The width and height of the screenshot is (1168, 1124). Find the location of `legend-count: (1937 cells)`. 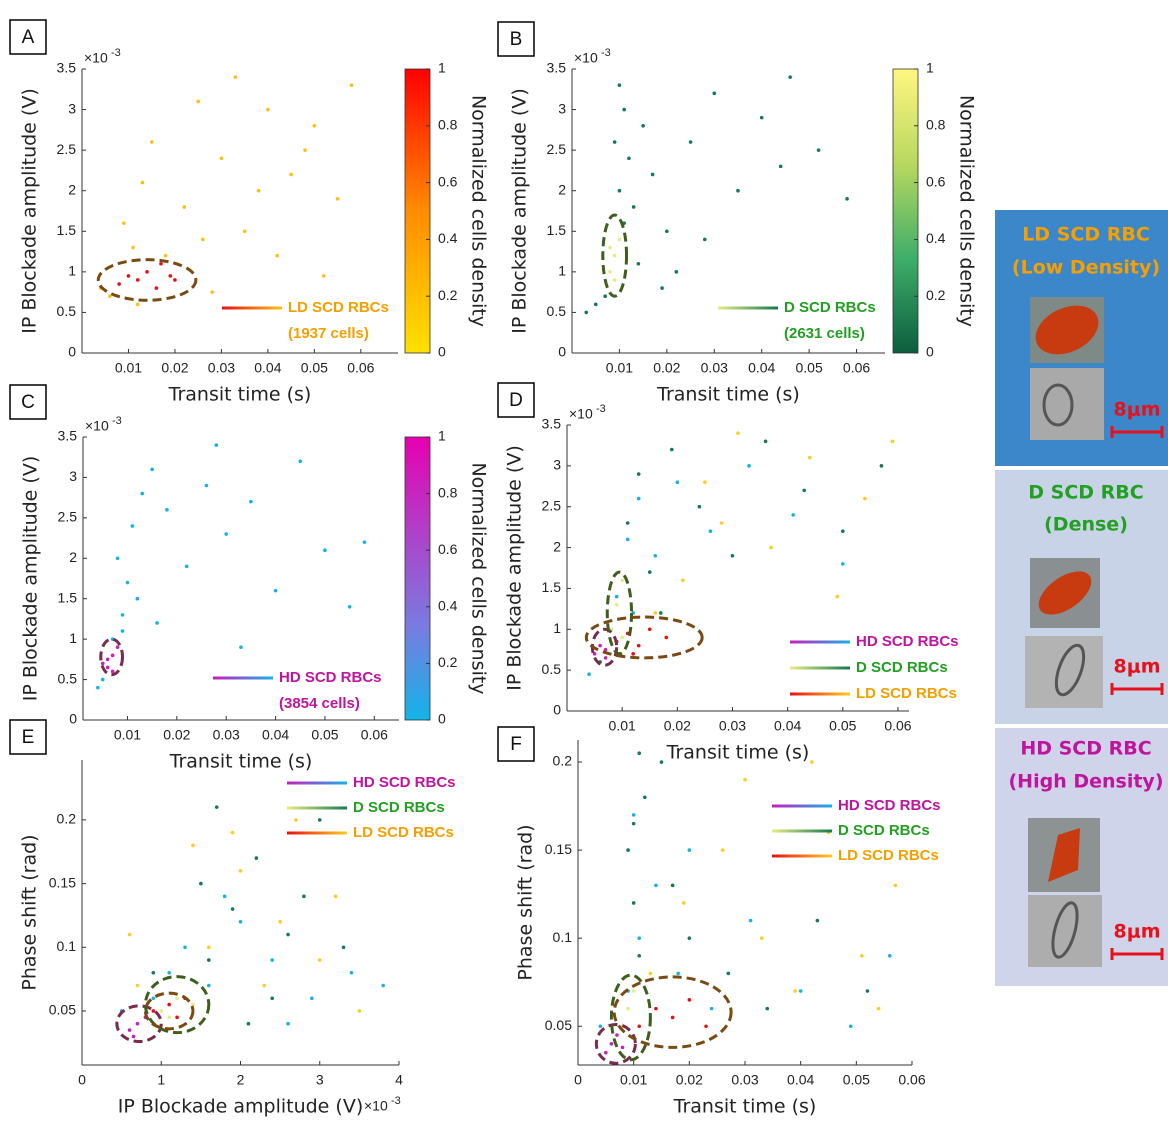

legend-count: (1937 cells) is located at coordinates (328, 333).